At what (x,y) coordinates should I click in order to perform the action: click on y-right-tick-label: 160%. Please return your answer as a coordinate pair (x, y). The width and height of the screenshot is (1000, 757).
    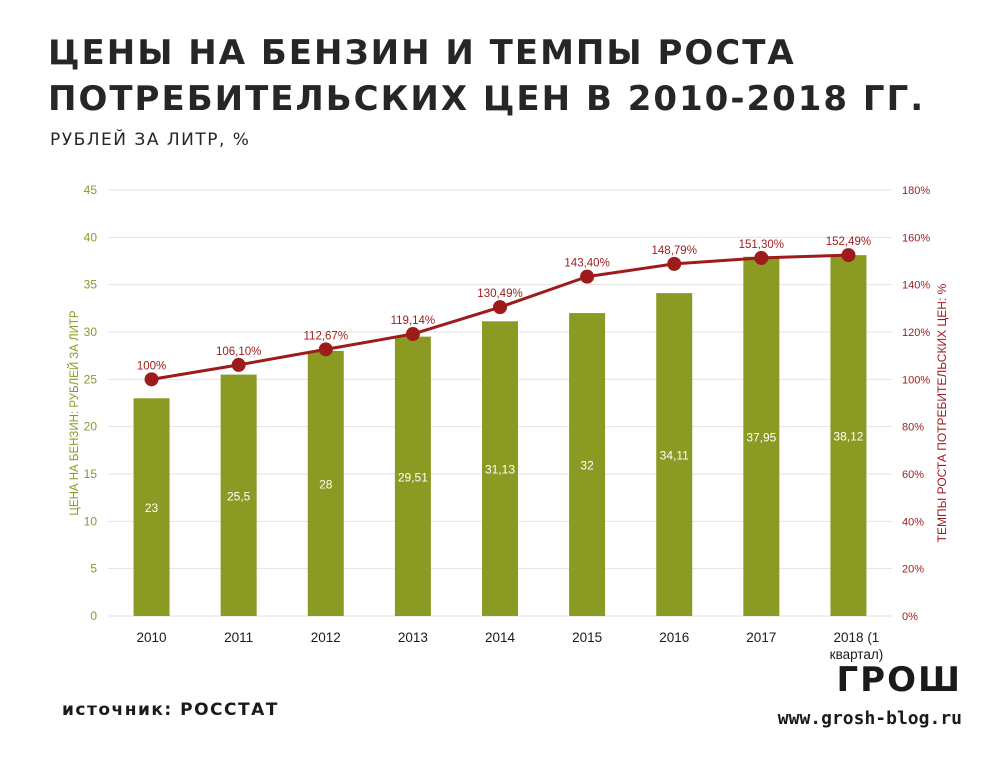
    Looking at the image, I should click on (916, 238).